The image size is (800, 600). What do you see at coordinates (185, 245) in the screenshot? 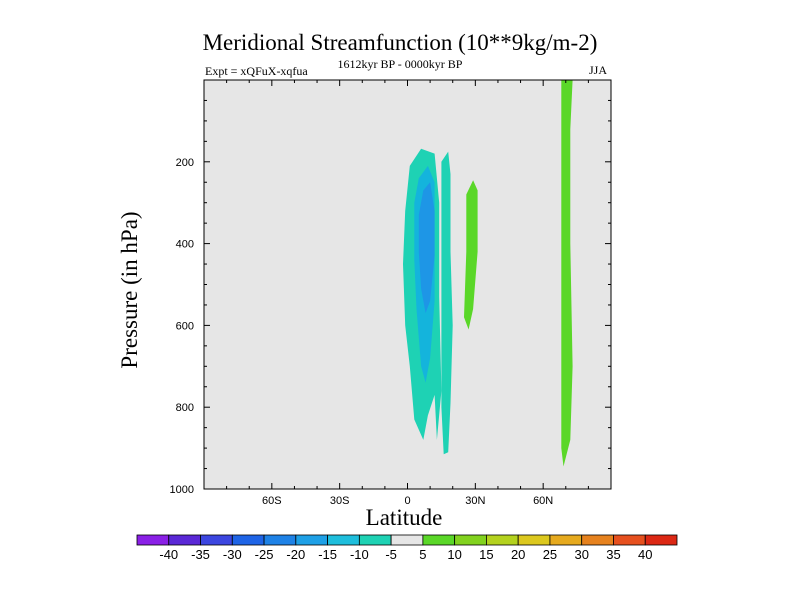
I see `y-tick-label: 400` at bounding box center [185, 245].